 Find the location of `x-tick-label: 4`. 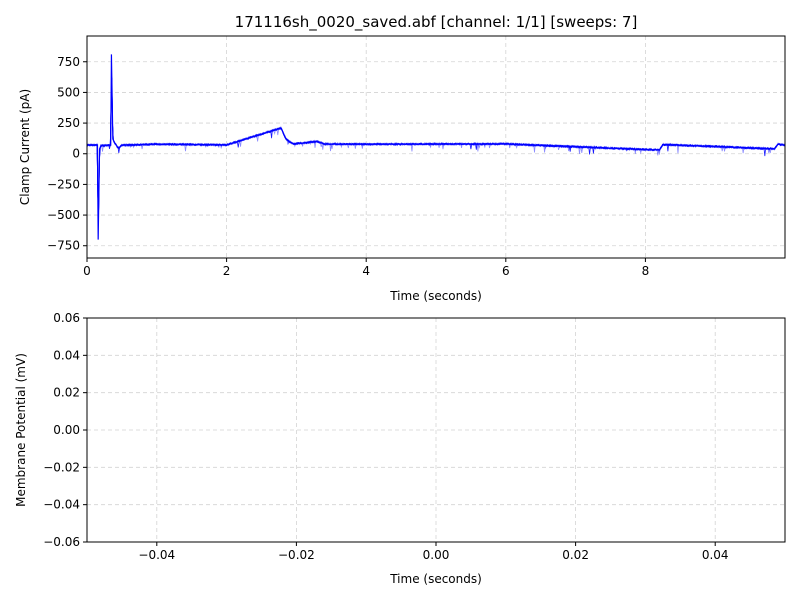

x-tick-label: 4 is located at coordinates (366, 271).